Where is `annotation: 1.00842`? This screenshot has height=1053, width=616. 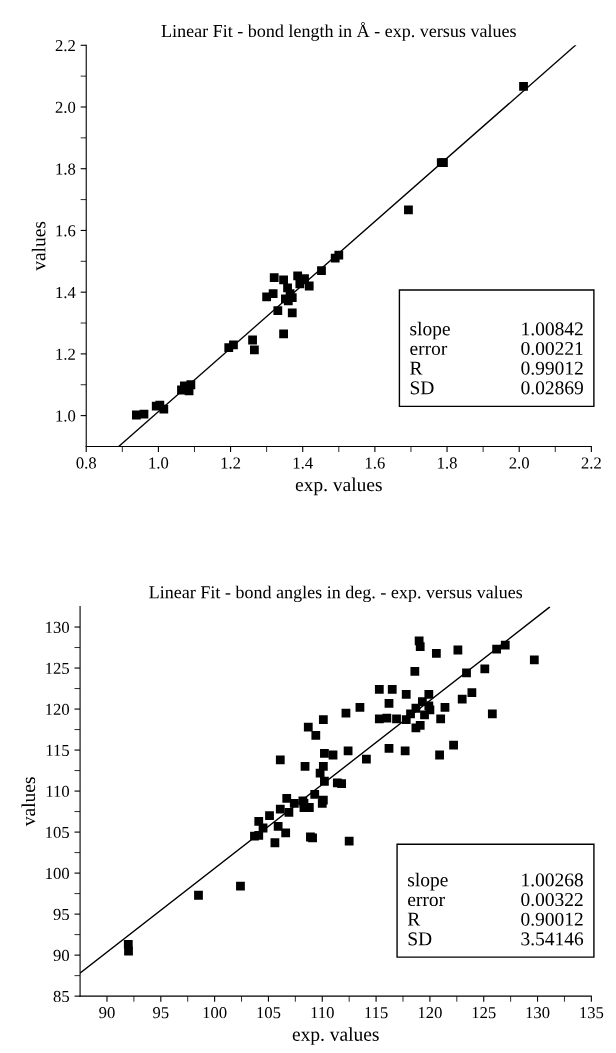 annotation: 1.00842 is located at coordinates (552, 329).